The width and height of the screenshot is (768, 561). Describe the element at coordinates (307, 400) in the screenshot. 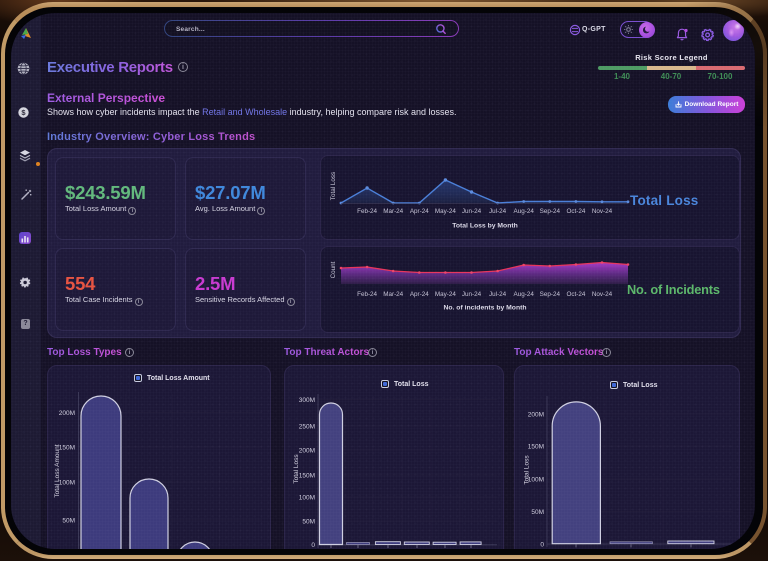

I see `svg-text: 300M` at that location.